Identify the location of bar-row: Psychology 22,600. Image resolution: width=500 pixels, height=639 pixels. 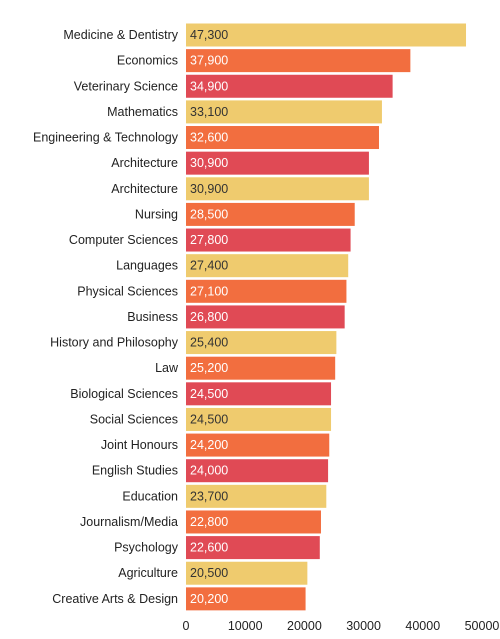
(217, 548).